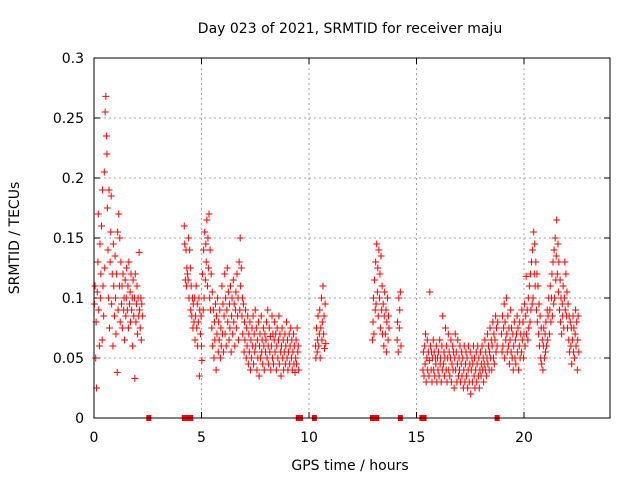 The height and width of the screenshot is (480, 640). Describe the element at coordinates (73, 59) in the screenshot. I see `y-tick-label: 0.3` at that location.